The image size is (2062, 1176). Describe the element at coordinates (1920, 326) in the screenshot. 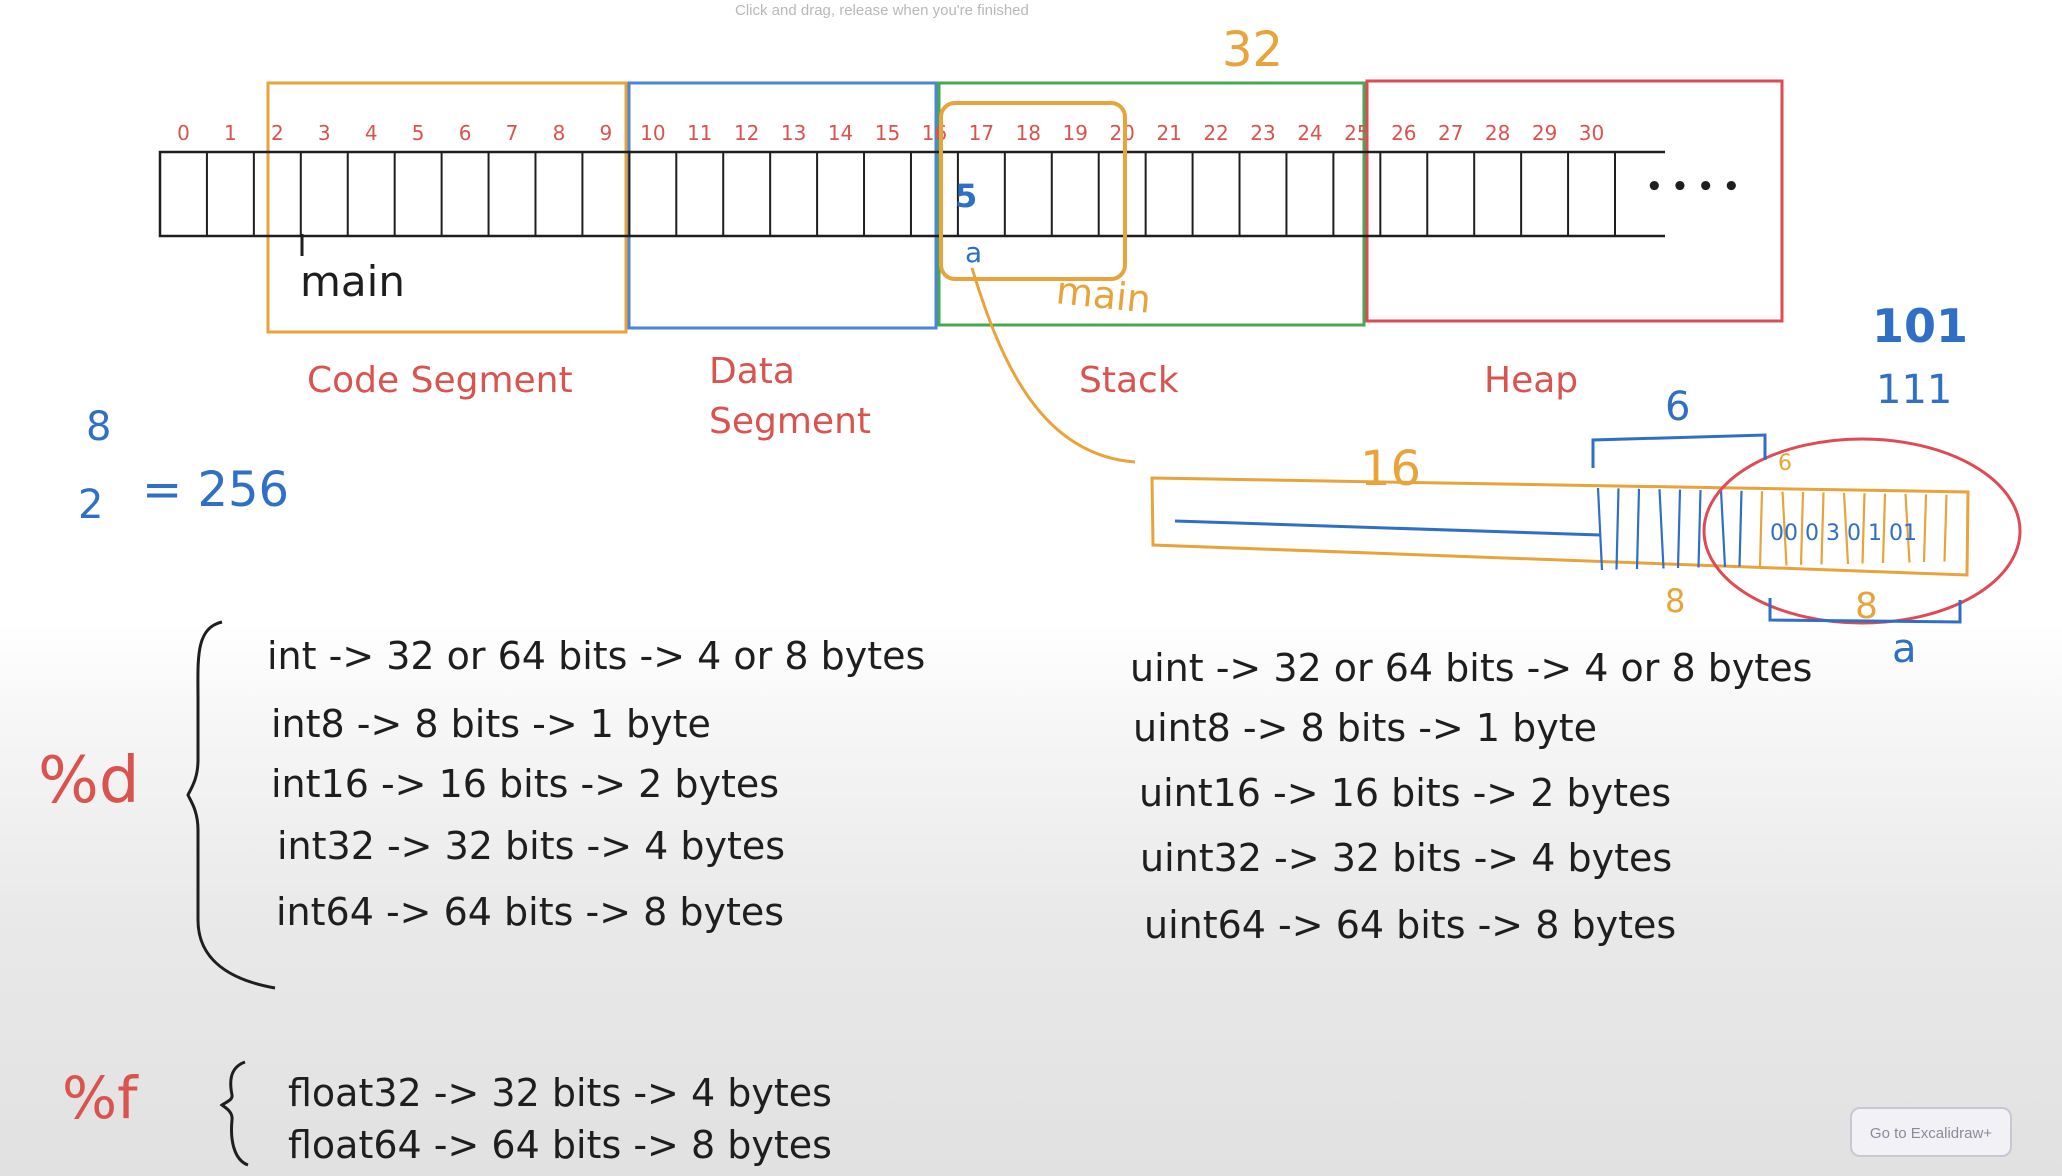

I see `binary-101: 101` at that location.